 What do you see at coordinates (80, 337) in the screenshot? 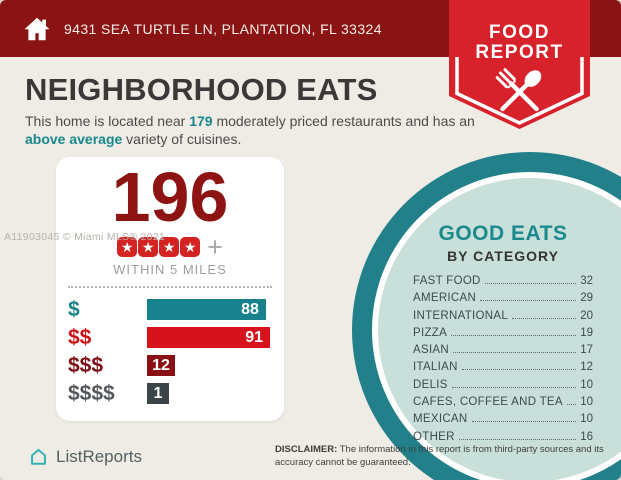
I see `price-tier-label: $$` at bounding box center [80, 337].